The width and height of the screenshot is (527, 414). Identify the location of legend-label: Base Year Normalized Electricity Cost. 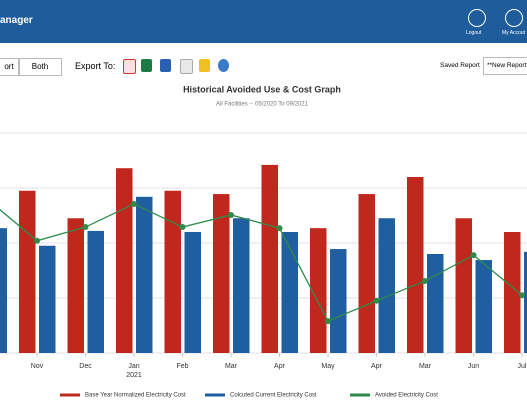
(135, 396).